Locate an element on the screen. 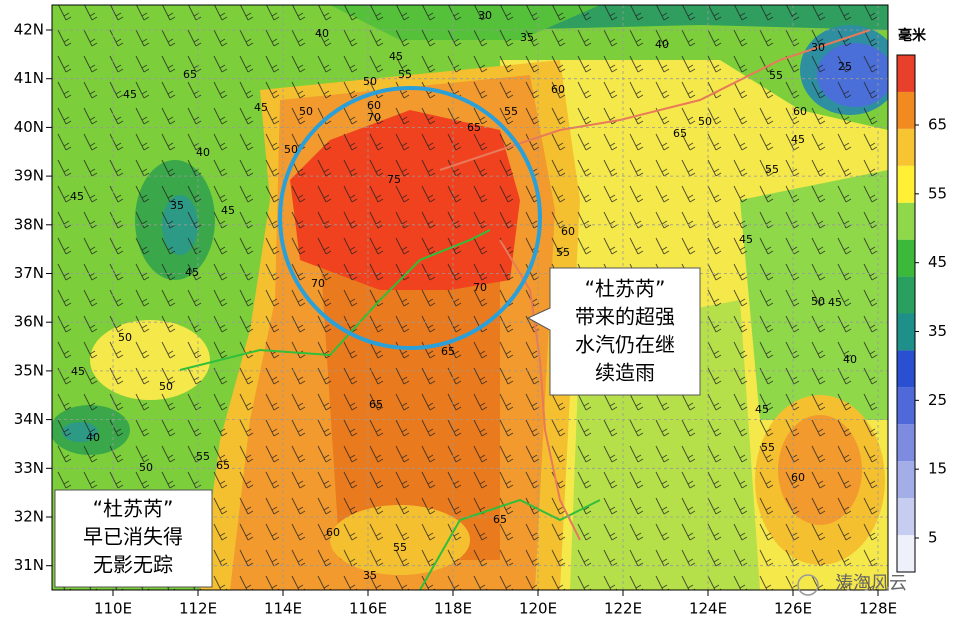 The height and width of the screenshot is (632, 960). x-tick-label: 116E is located at coordinates (368, 609).